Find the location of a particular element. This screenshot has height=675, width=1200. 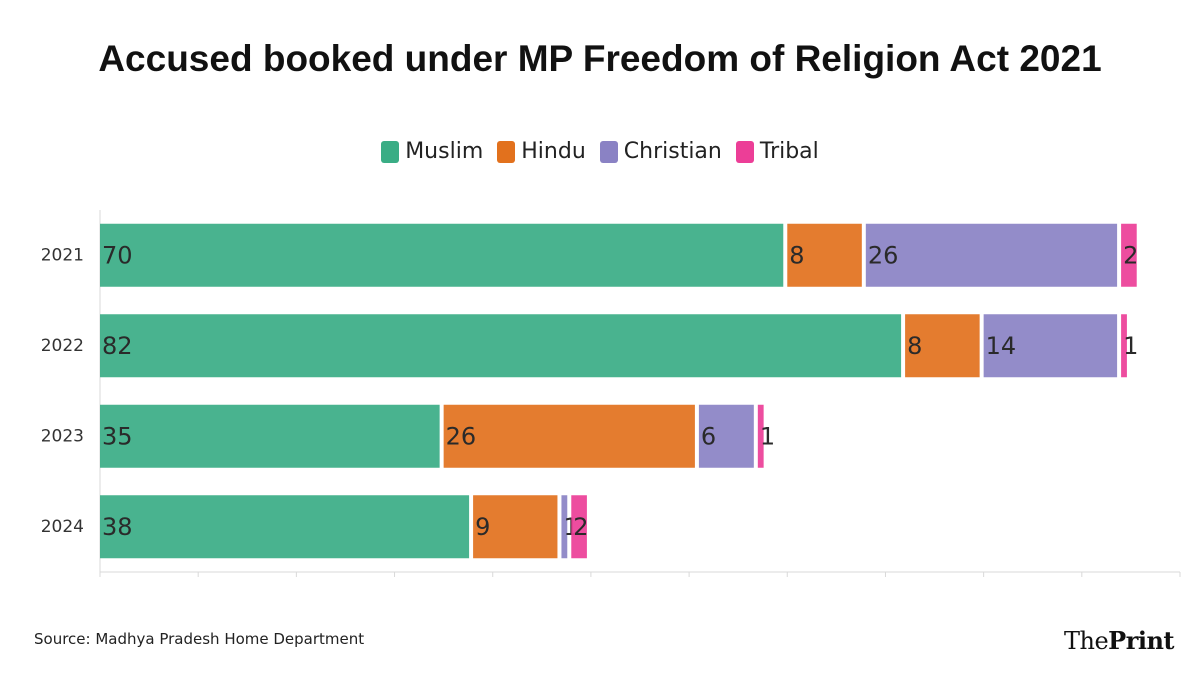

brand-name: Print is located at coordinates (1141, 640).